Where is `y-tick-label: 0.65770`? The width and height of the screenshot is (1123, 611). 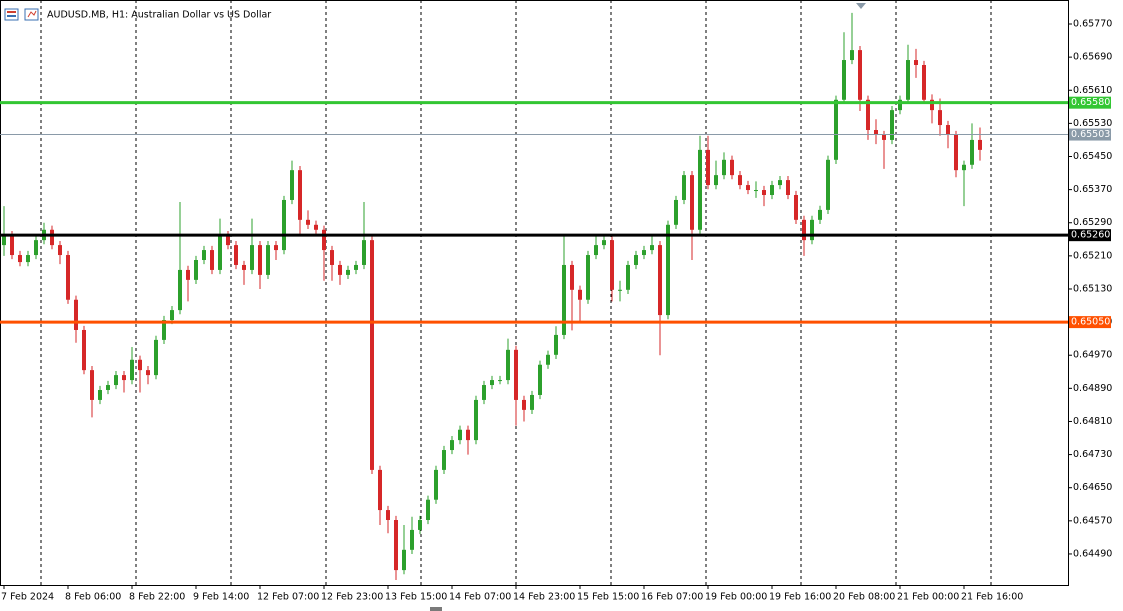
y-tick-label: 0.65770 is located at coordinates (1092, 24).